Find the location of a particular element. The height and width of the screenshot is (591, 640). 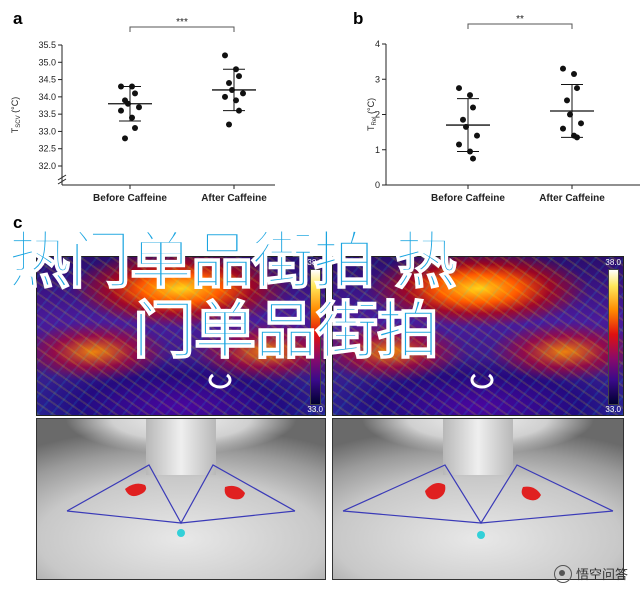

y-tick-label: 1 is located at coordinates (377, 150).